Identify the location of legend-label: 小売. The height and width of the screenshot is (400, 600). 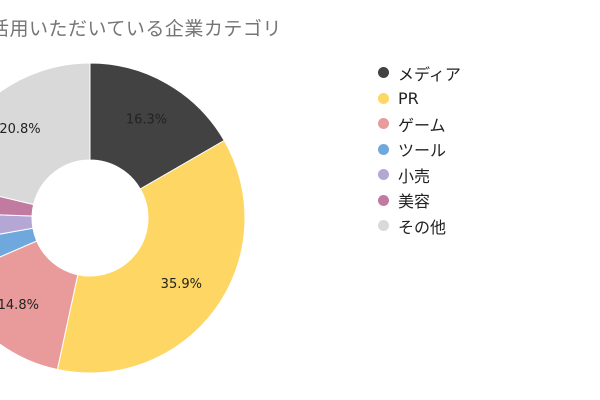
(414, 176).